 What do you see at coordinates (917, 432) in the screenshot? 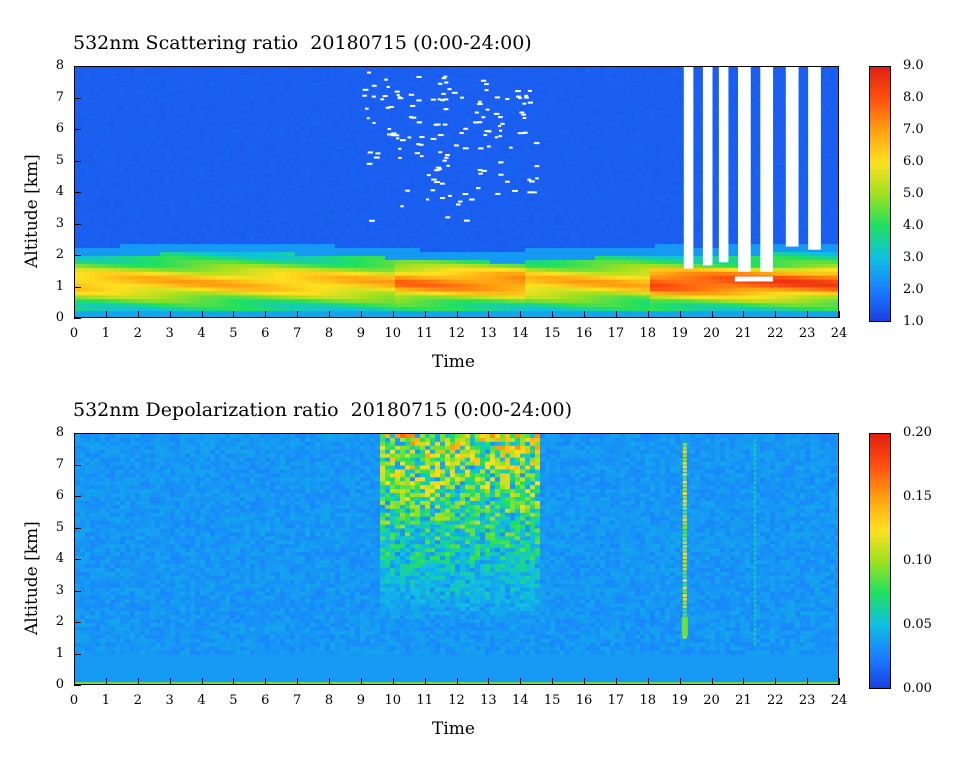
I see `colorbar-tick-label: 0.20` at bounding box center [917, 432].